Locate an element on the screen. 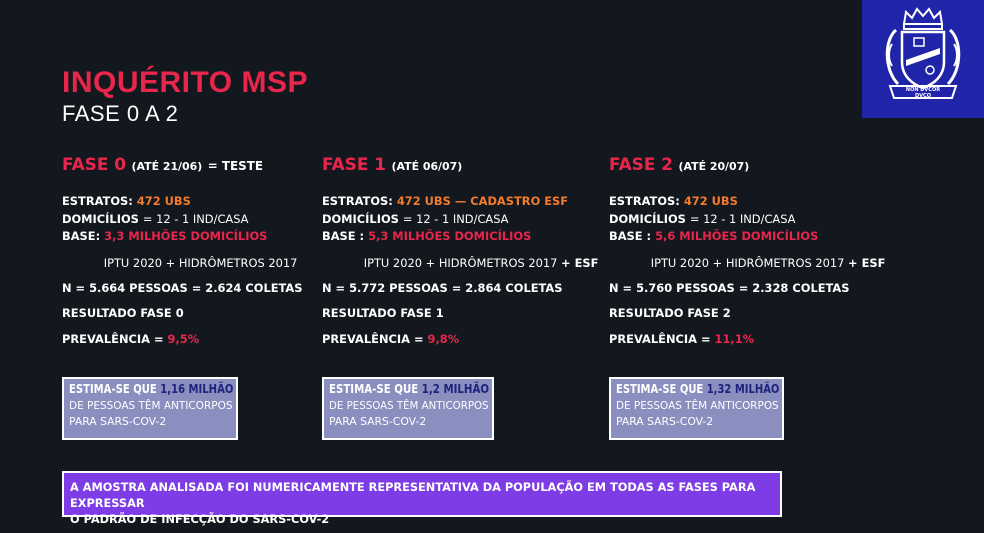 Image resolution: width=984 pixels, height=533 pixels. phase-name: FASE 0 is located at coordinates (94, 165).